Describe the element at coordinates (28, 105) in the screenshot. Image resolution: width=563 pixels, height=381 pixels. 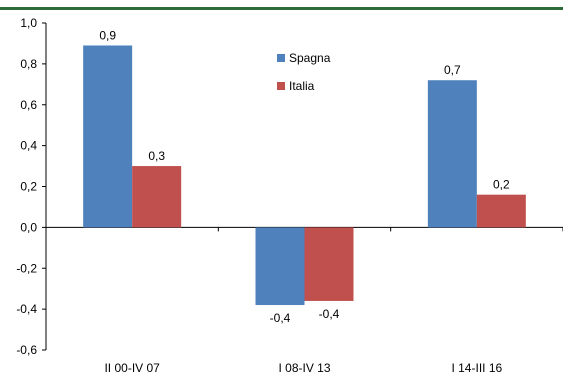
I see `y-tick-label: 0,6` at that location.